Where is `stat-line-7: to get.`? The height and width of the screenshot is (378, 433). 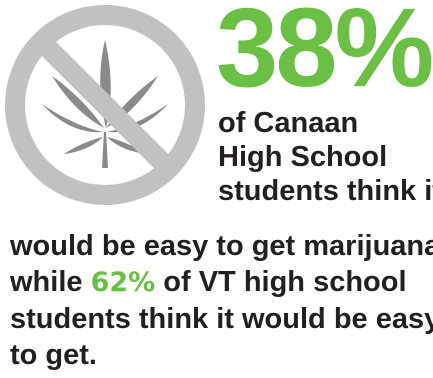
stat-line-7: to get. is located at coordinates (53, 355).